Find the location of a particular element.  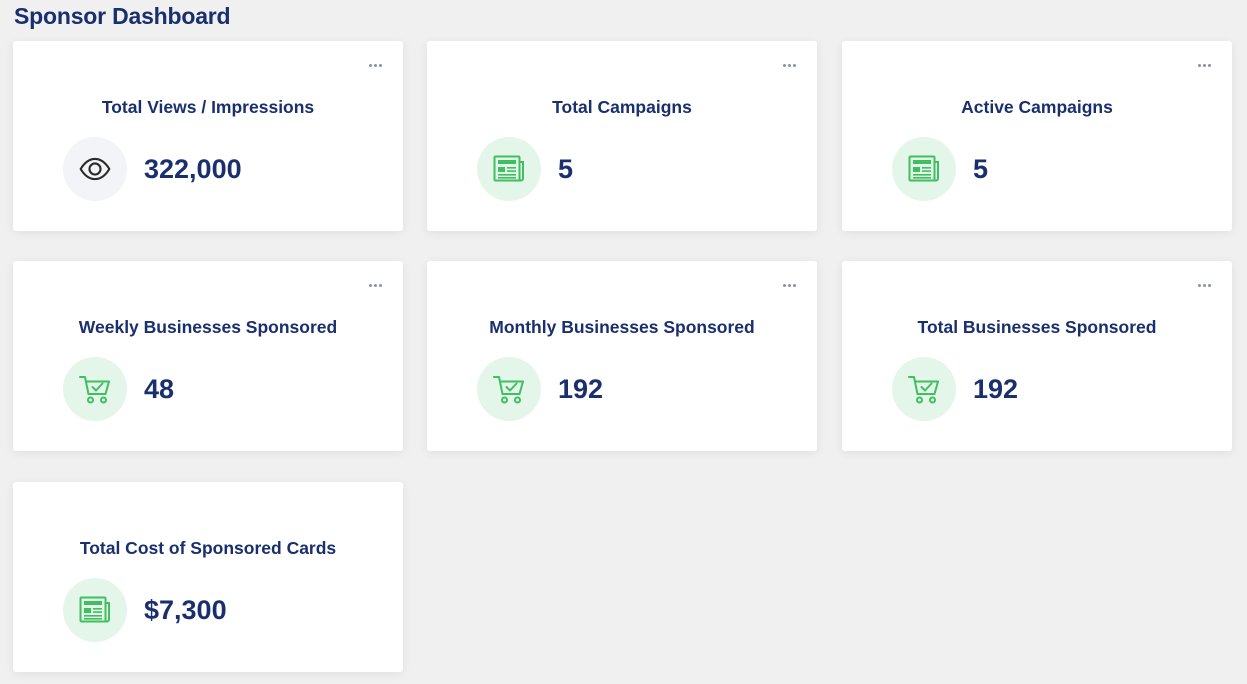

card-monthly-businesses: Monthly Businesses Sponsored 192 is located at coordinates (622, 356).